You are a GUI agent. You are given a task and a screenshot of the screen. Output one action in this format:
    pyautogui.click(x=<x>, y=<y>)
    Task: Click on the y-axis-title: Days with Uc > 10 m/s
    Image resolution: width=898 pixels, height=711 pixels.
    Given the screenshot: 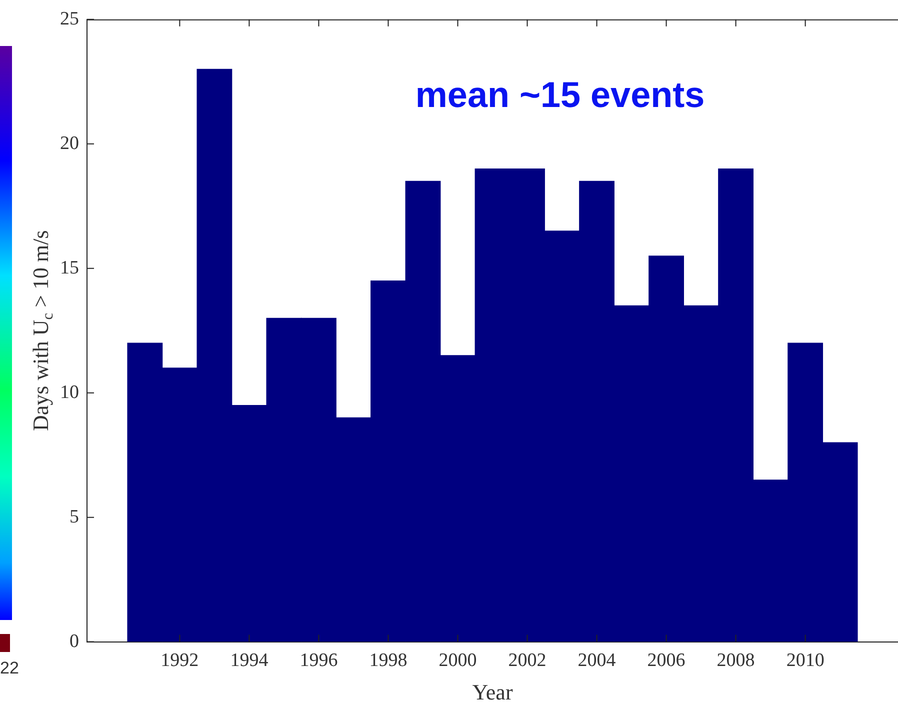 What is the action you would take?
    pyautogui.click(x=42, y=330)
    